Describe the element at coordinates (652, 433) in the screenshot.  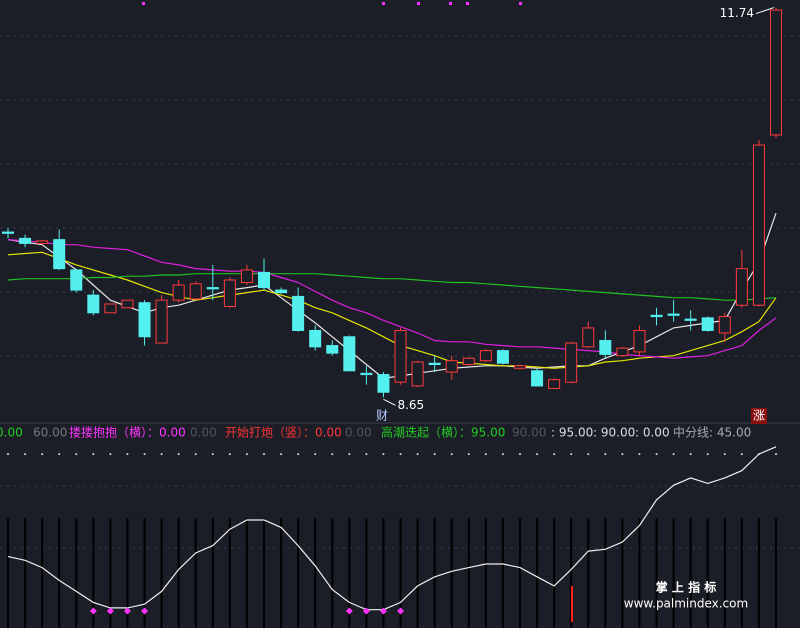
I see `header-item: : 0.00` at that location.